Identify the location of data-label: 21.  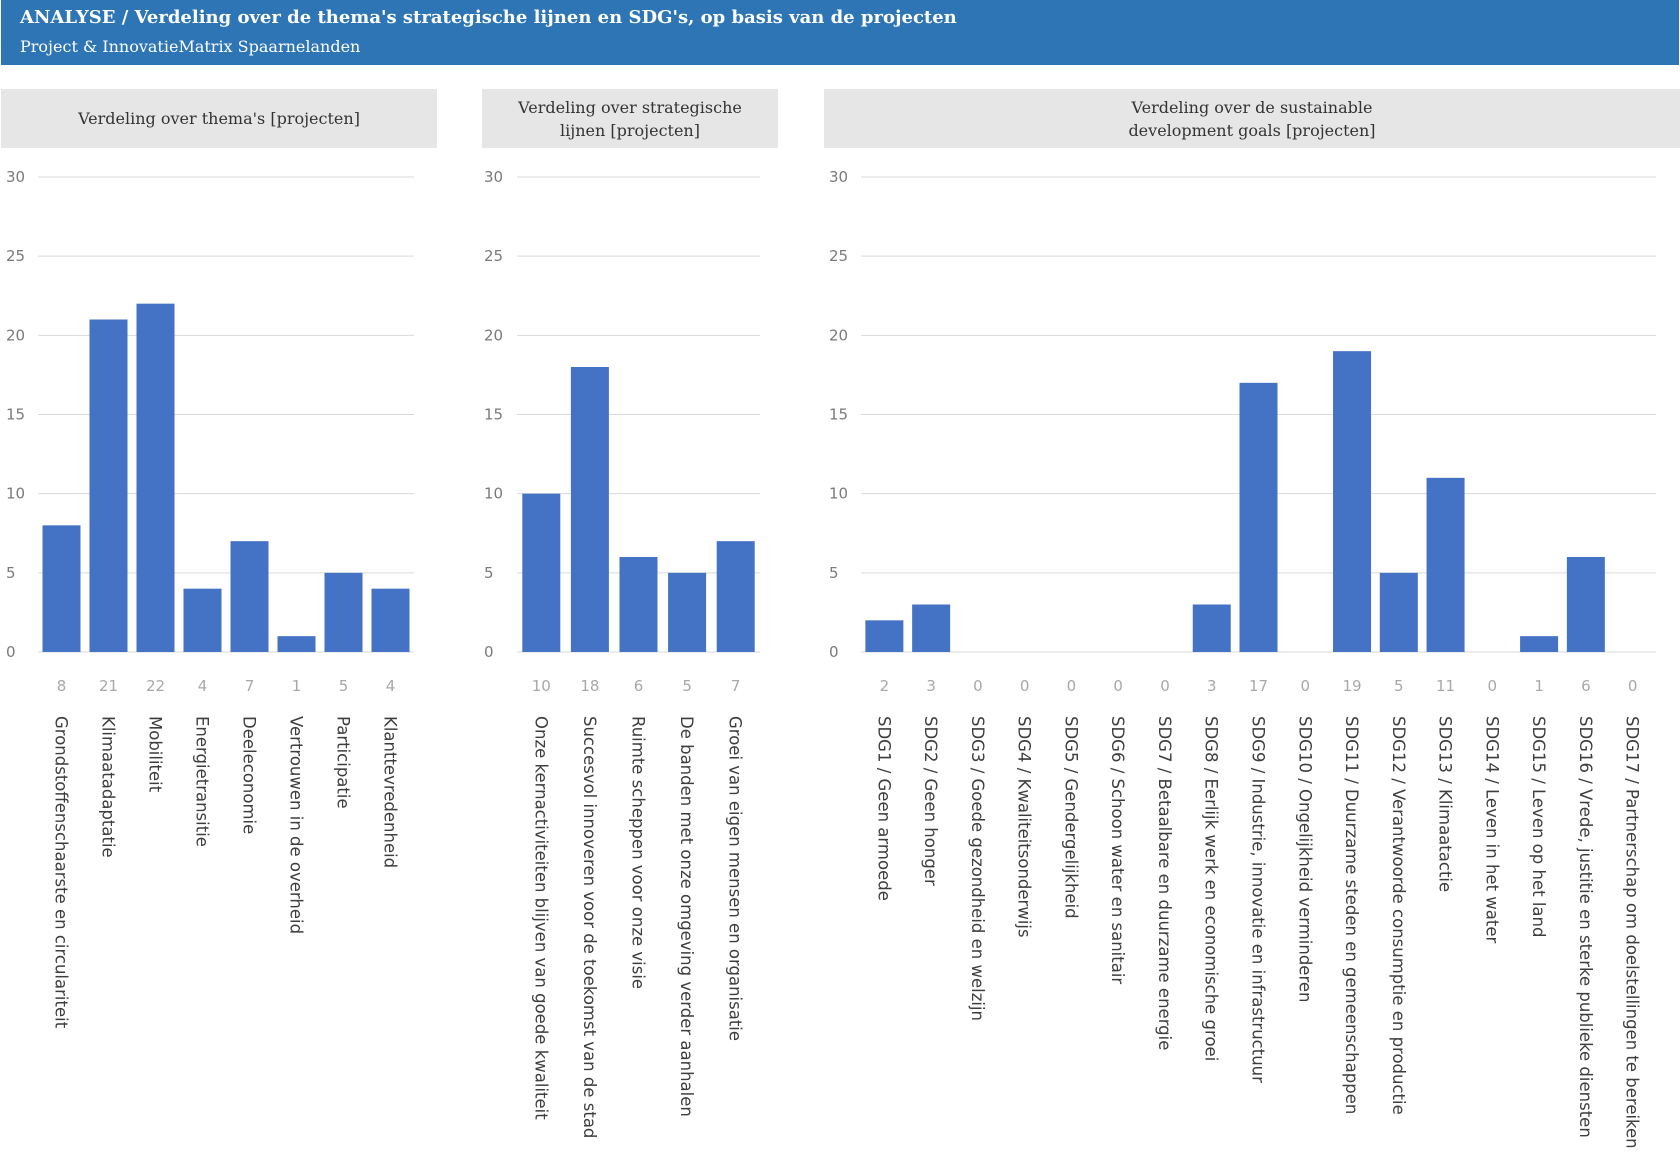
(108, 686).